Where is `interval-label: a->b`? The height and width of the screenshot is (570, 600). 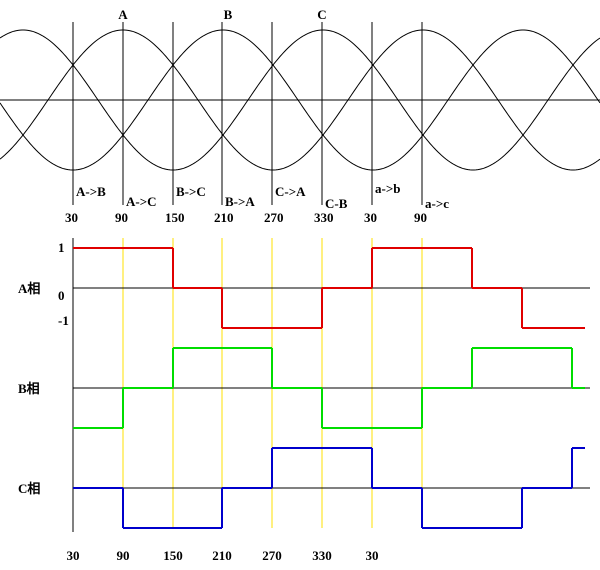 interval-label: a->b is located at coordinates (387, 188).